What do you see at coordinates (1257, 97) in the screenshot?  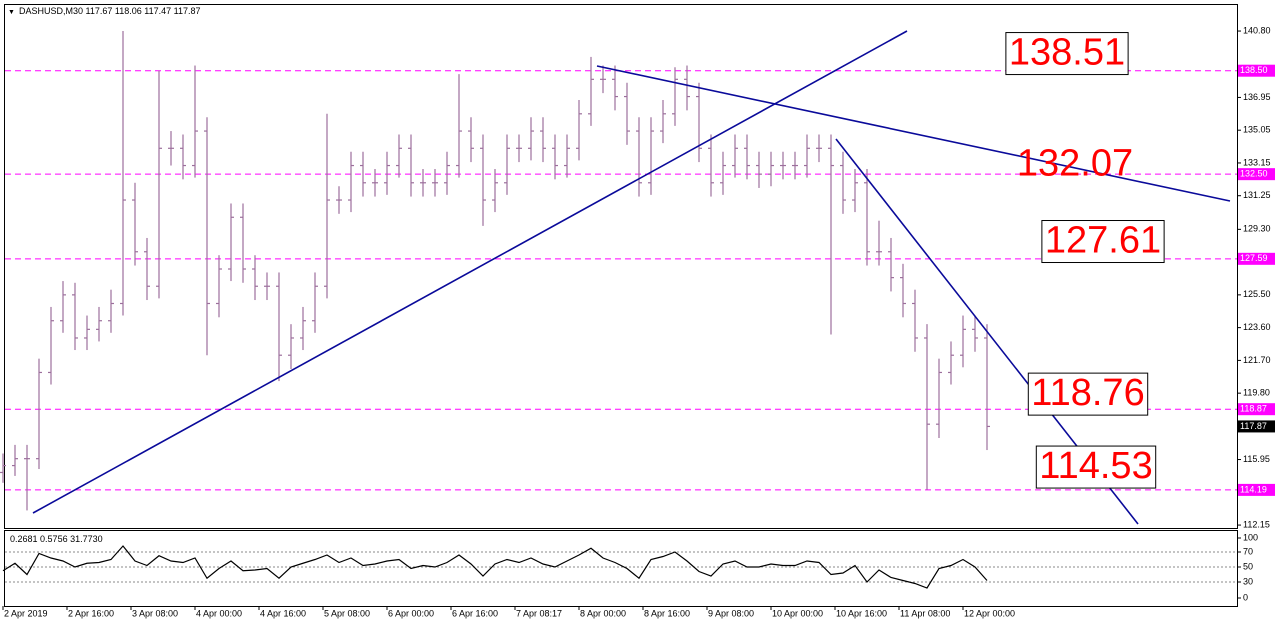 I see `y-tick-label: 136.95` at bounding box center [1257, 97].